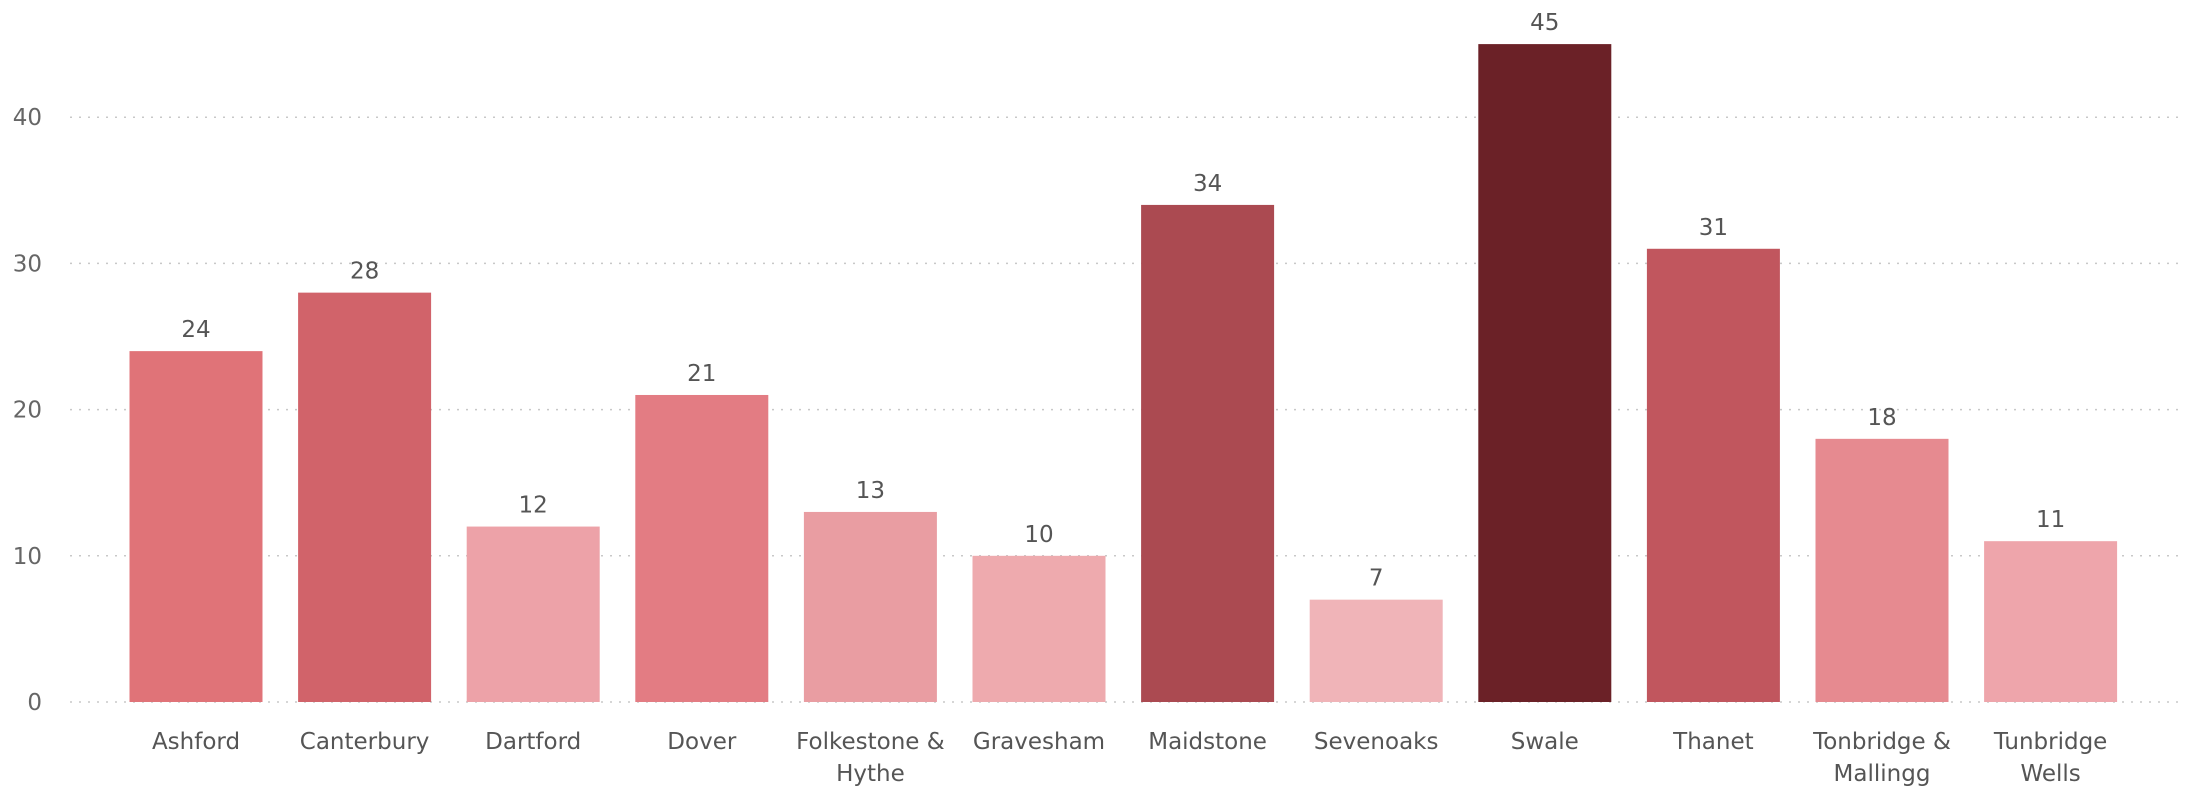 This screenshot has height=788, width=2185. Describe the element at coordinates (1881, 758) in the screenshot. I see `x-category-label: Tonbridge & Mallingg` at that location.